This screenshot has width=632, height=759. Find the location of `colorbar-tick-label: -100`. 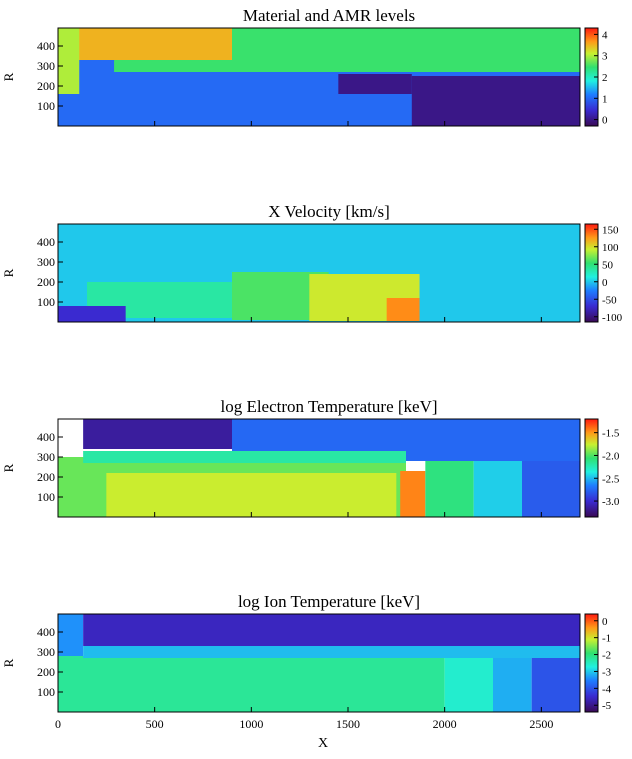

colorbar-tick-label: -100 is located at coordinates (612, 318).